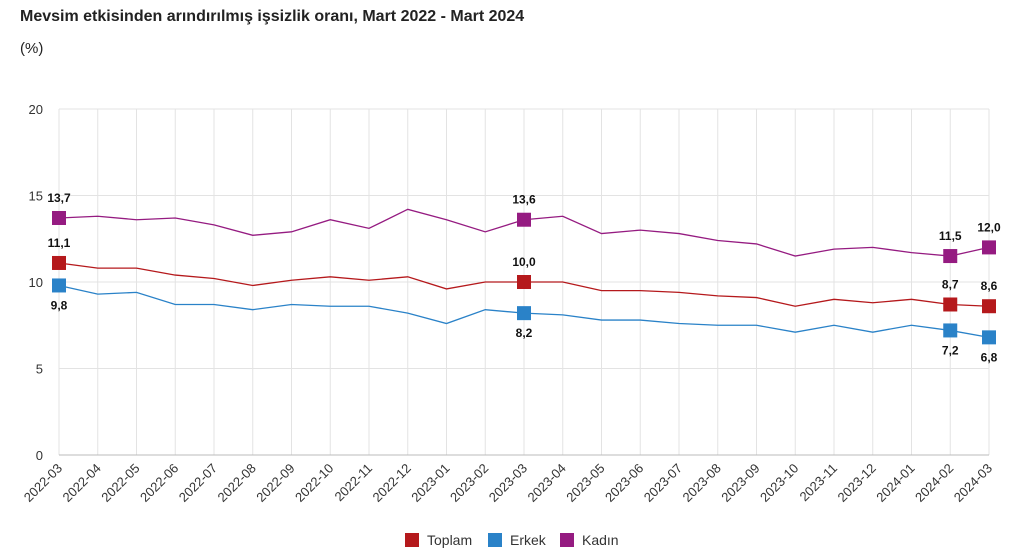 This screenshot has height=553, width=1016. I want to click on y-axis-unit: (%), so click(32, 48).